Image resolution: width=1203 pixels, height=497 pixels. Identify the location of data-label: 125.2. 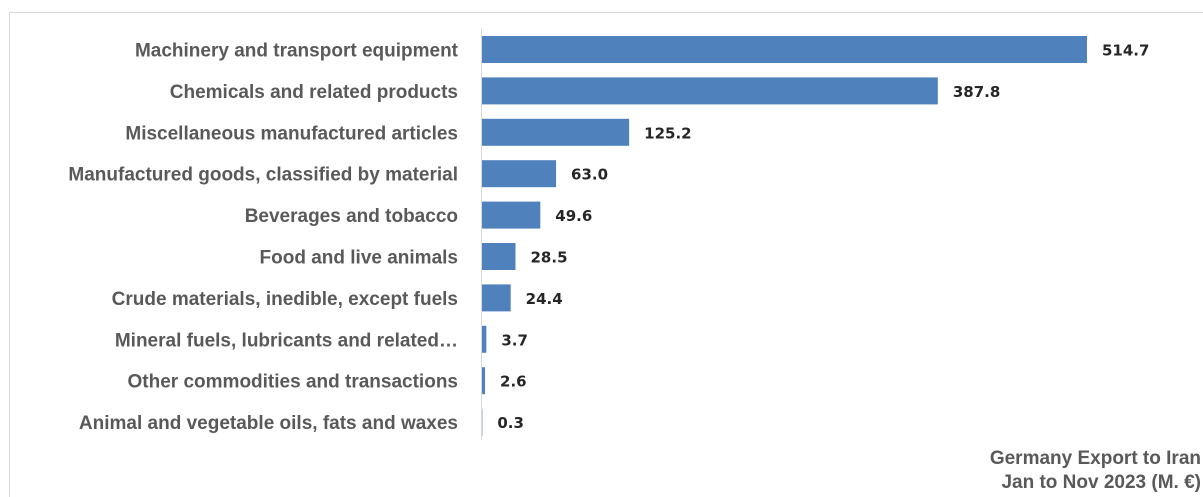
(667, 133).